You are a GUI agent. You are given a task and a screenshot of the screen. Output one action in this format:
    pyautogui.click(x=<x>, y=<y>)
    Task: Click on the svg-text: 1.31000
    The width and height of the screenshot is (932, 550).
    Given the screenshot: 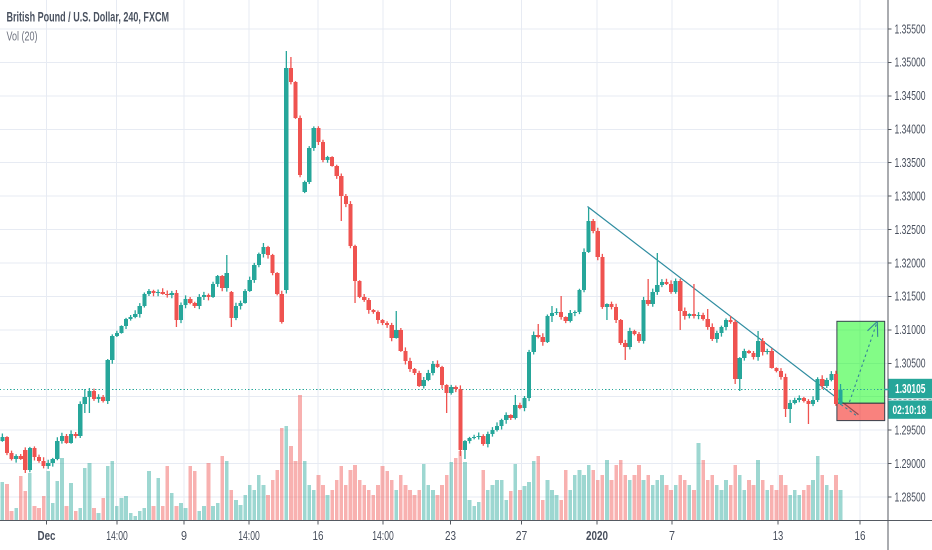 What is the action you would take?
    pyautogui.click(x=910, y=330)
    